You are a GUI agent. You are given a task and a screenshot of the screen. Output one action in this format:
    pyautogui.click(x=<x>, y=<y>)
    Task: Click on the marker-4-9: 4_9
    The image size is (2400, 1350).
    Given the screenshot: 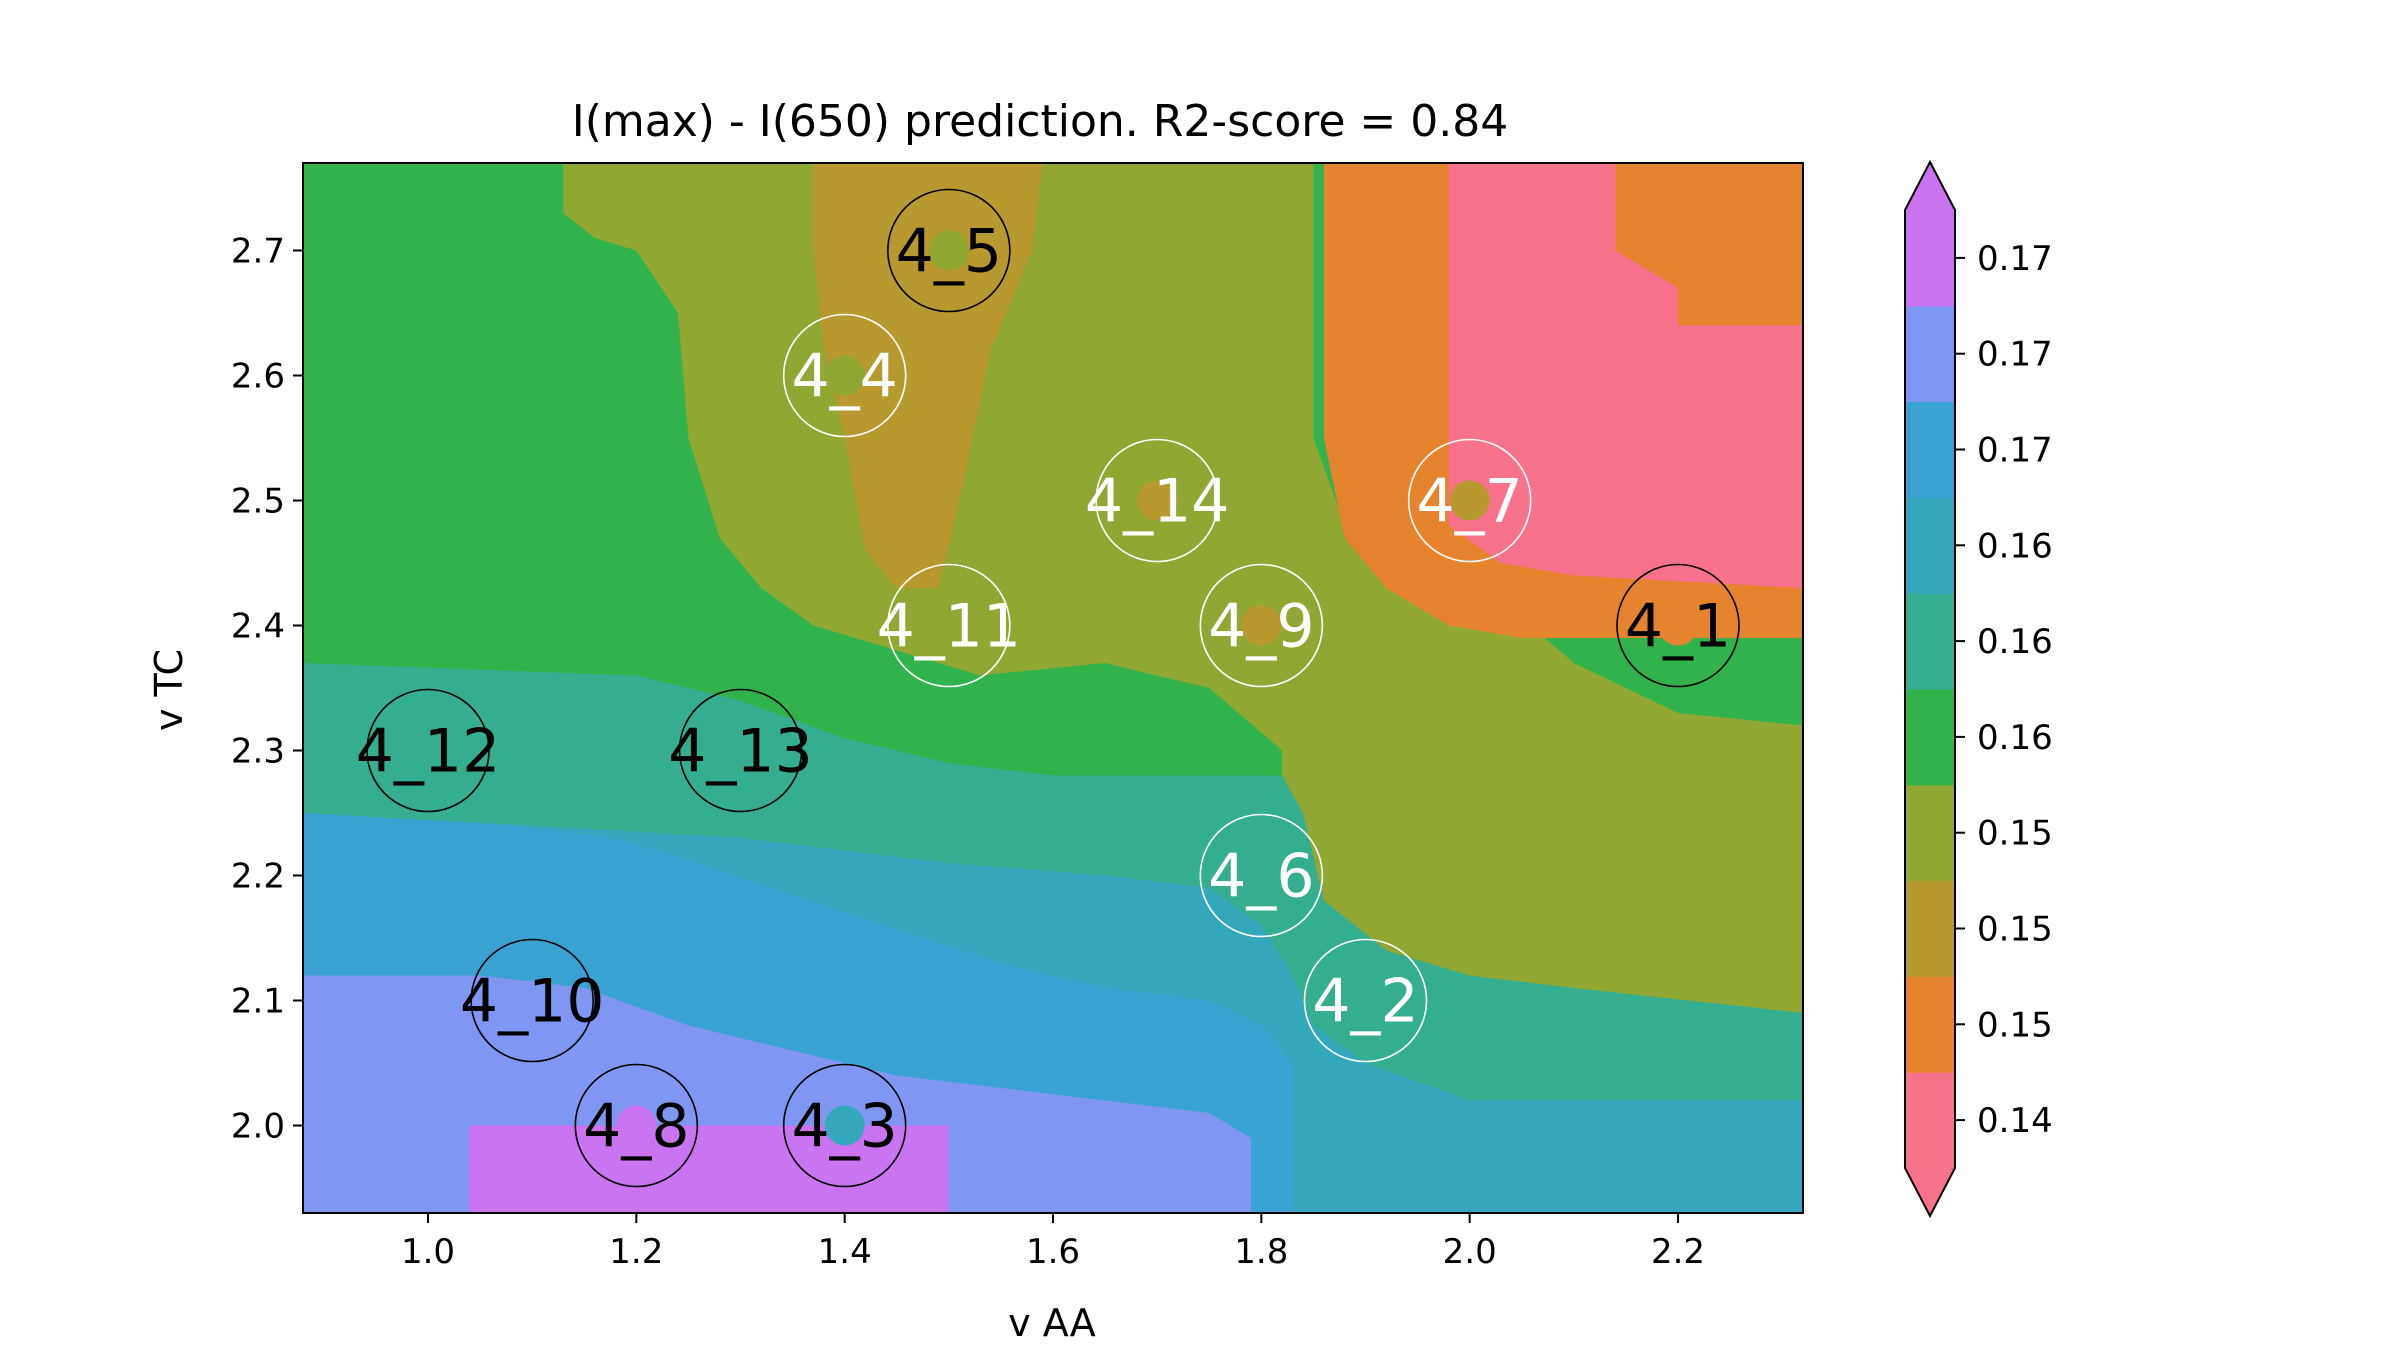 What is the action you would take?
    pyautogui.click(x=1261, y=625)
    